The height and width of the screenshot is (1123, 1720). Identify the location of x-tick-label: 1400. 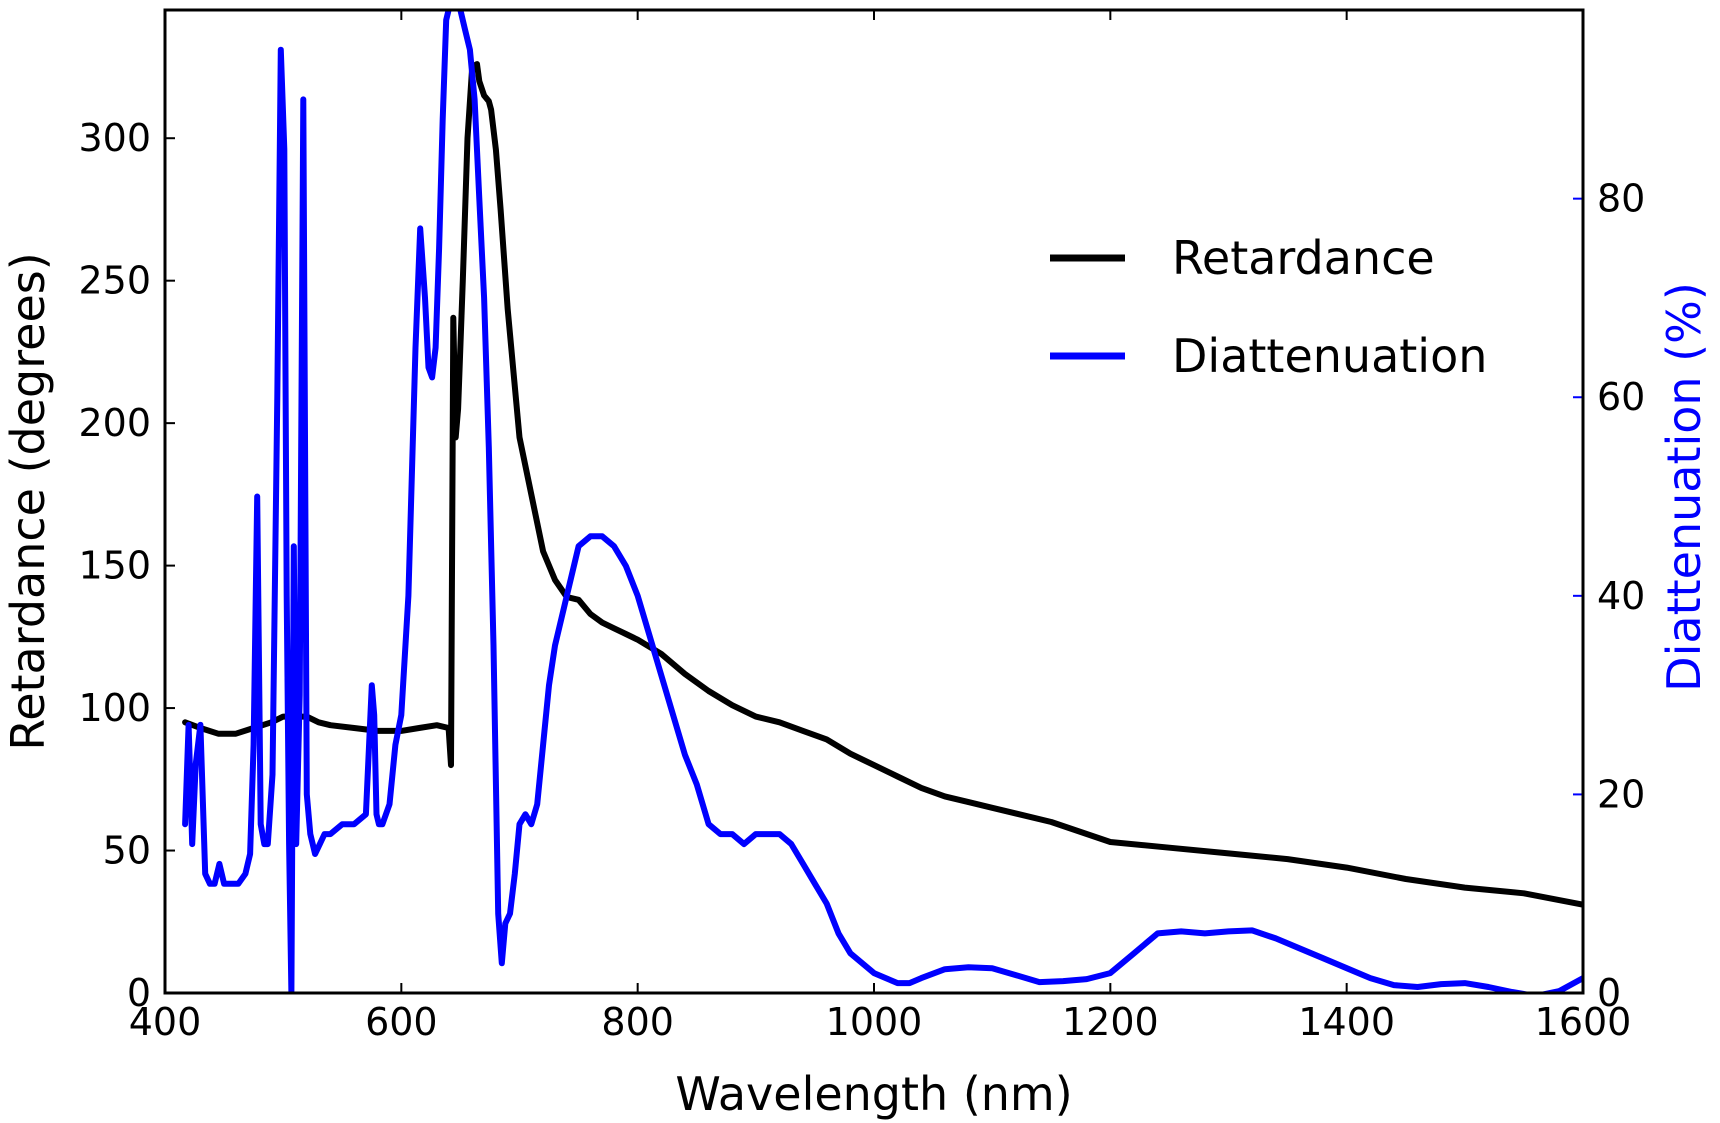
(1346, 1022).